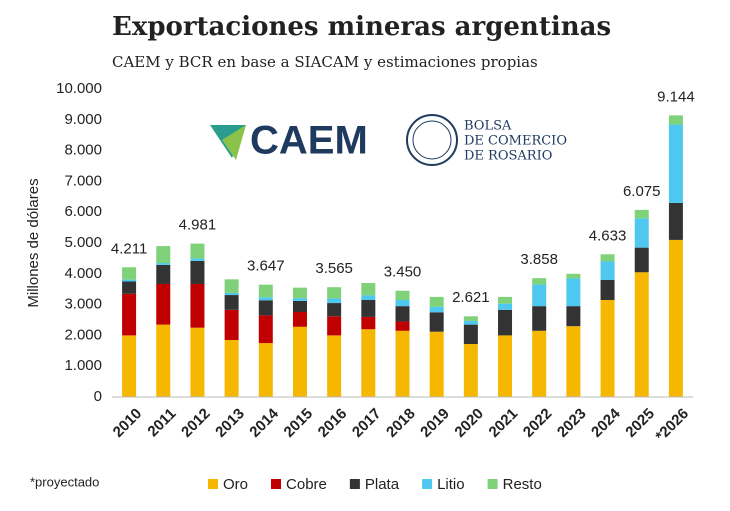 This screenshot has width=730, height=511. What do you see at coordinates (98, 396) in the screenshot?
I see `y-tick-label: 0` at bounding box center [98, 396].